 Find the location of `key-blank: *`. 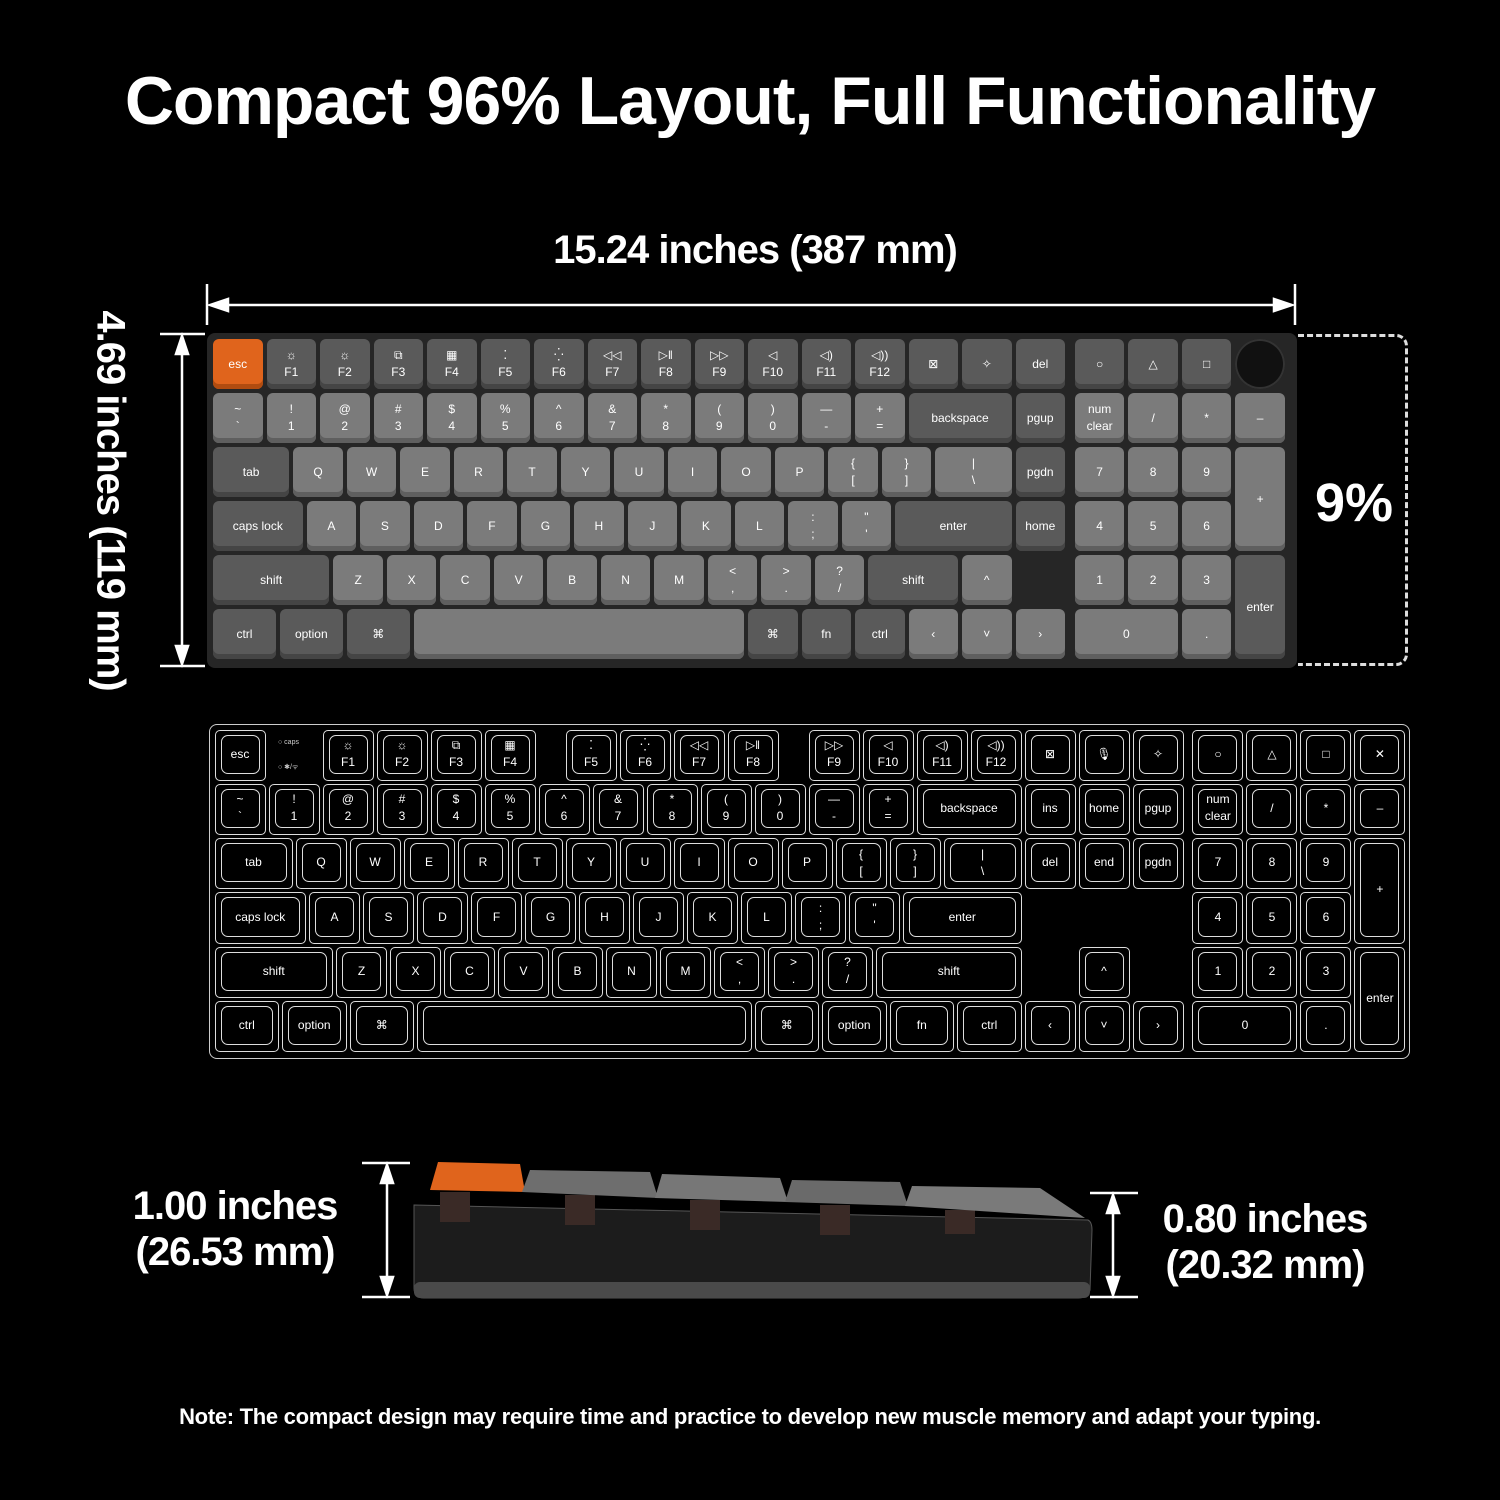

key-blank: * is located at coordinates (1206, 418).